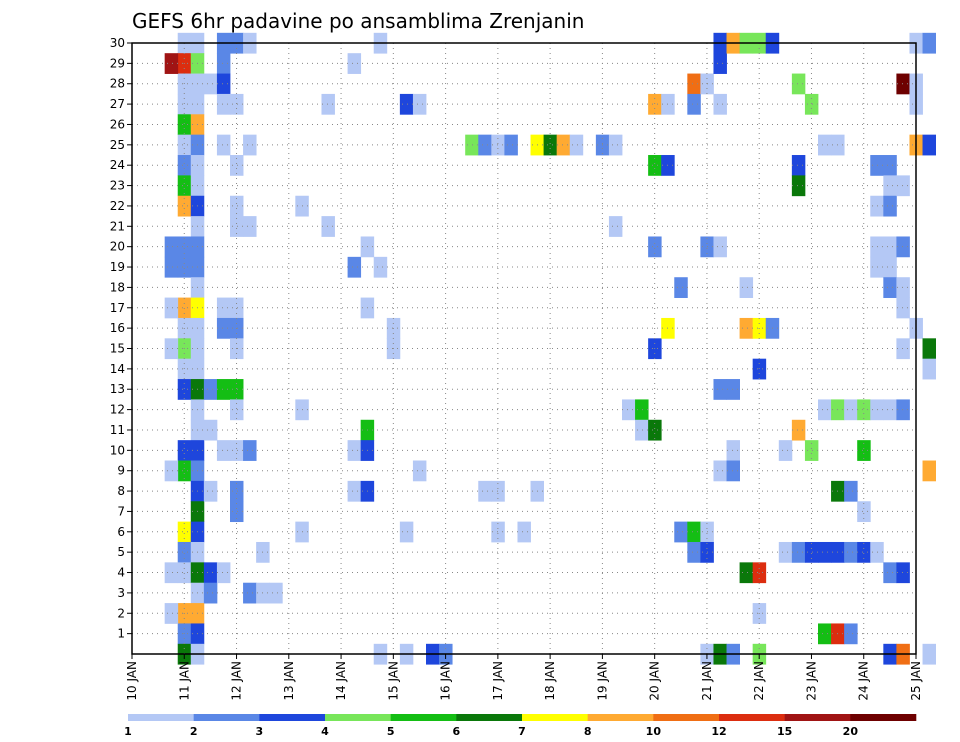  What do you see at coordinates (117, 63) in the screenshot?
I see `y-tick-label: 29` at bounding box center [117, 63].